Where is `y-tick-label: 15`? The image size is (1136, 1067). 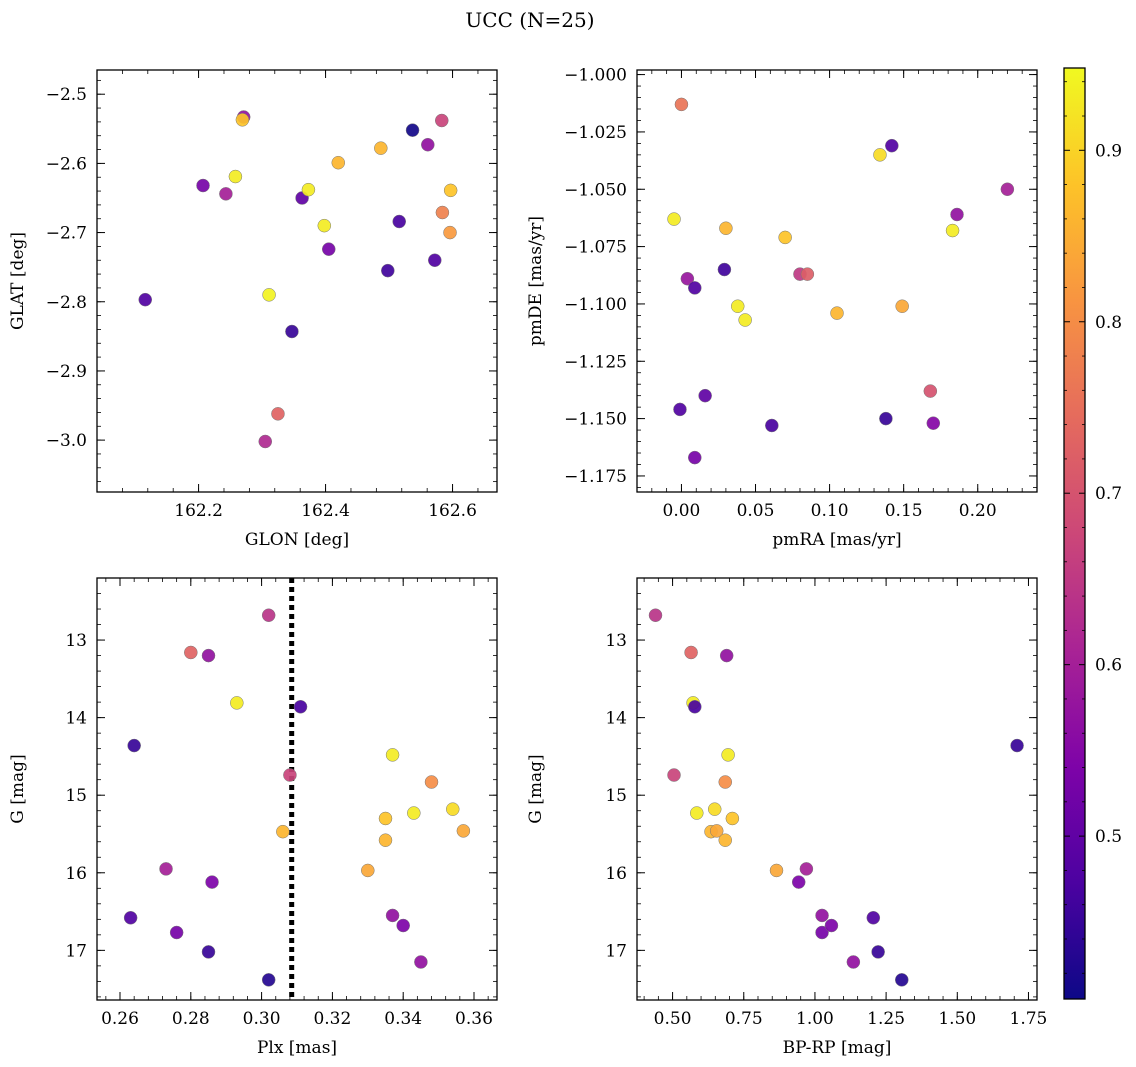 y-tick-label: 15 is located at coordinates (76, 796).